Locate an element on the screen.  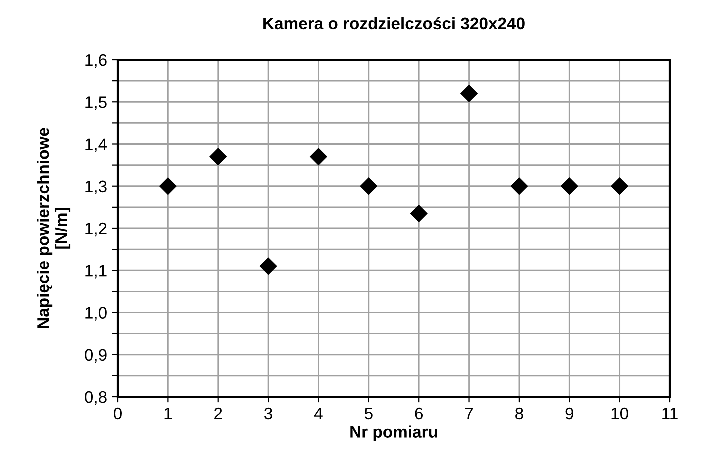
x-tick-label: 0 is located at coordinates (118, 414).